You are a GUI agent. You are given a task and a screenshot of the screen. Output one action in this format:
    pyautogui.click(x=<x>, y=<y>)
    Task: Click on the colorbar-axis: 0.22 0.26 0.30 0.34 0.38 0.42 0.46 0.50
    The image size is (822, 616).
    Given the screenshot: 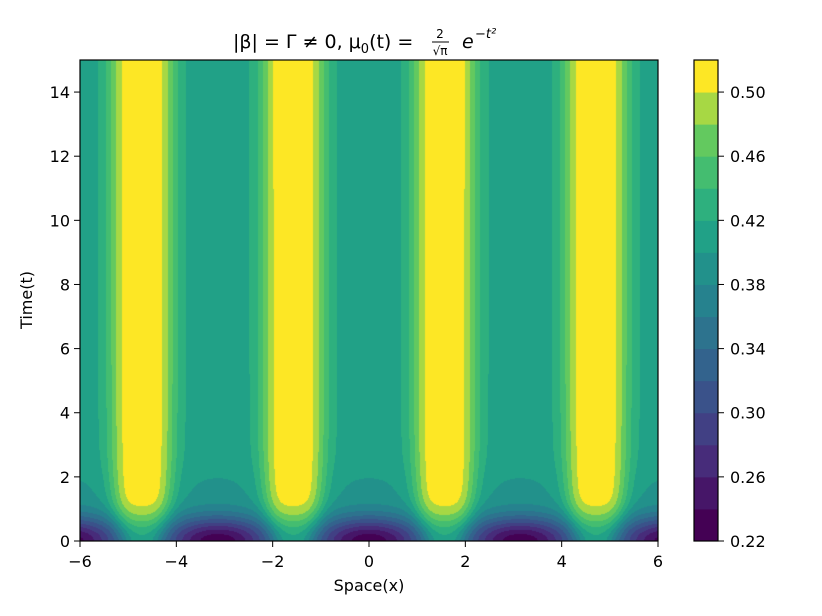 What is the action you would take?
    pyautogui.click(x=742, y=317)
    